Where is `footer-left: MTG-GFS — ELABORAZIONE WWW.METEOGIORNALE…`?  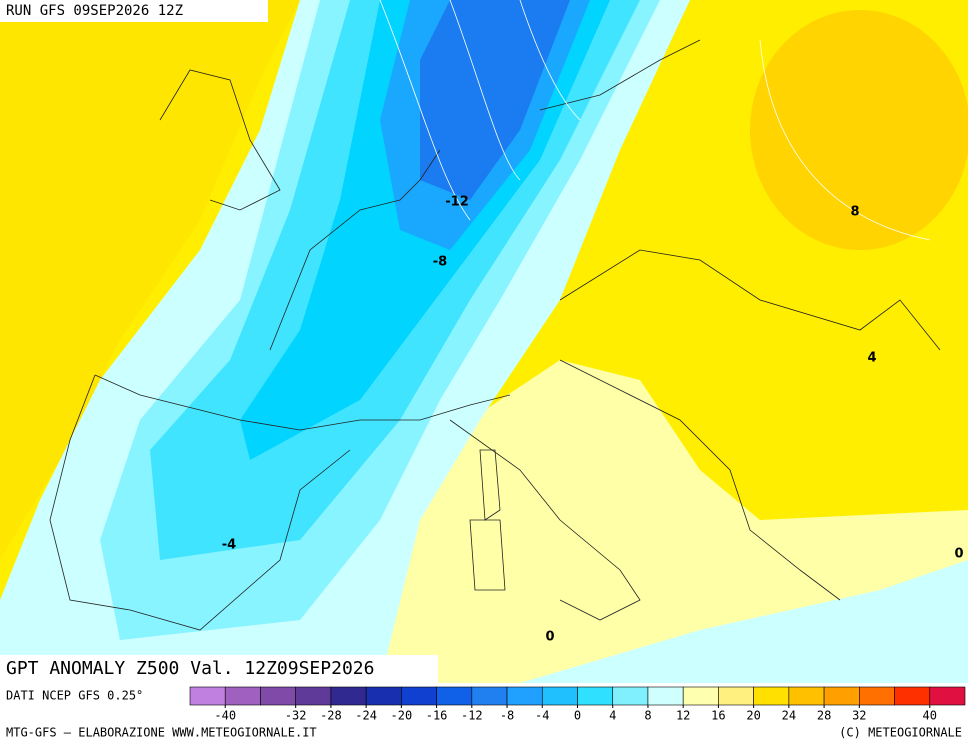
footer-left: MTG-GFS — ELABORAZIONE WWW.METEOGIORNALE… is located at coordinates (161, 733).